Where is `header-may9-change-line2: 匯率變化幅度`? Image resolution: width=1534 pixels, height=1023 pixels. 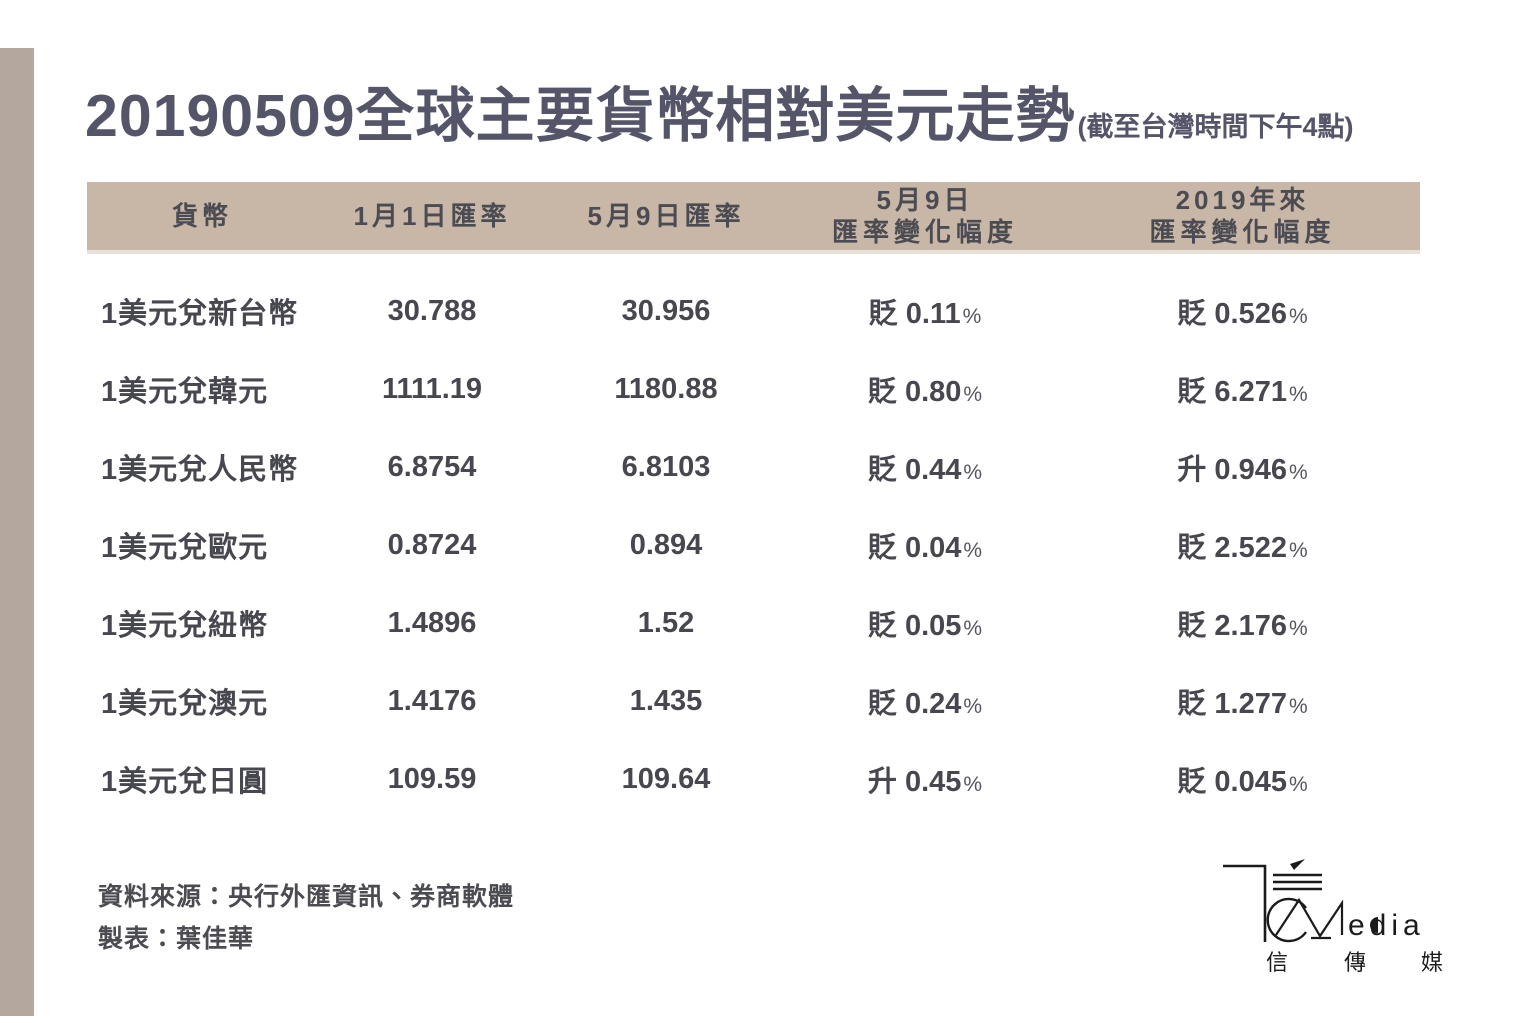 header-may9-change-line2: 匯率變化幅度 is located at coordinates (924, 232).